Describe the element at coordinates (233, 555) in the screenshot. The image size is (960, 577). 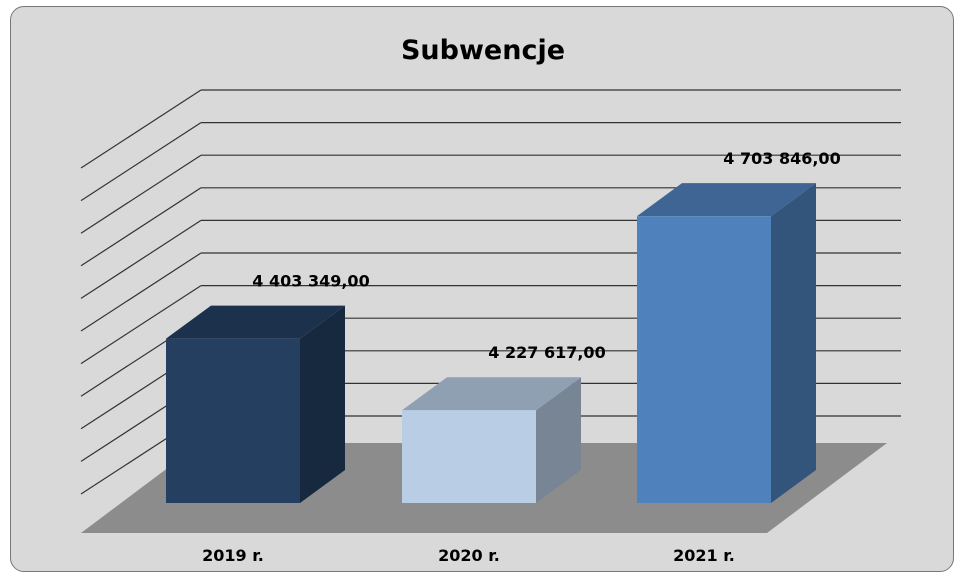
I see `x-tick-label: 2019 r.` at that location.